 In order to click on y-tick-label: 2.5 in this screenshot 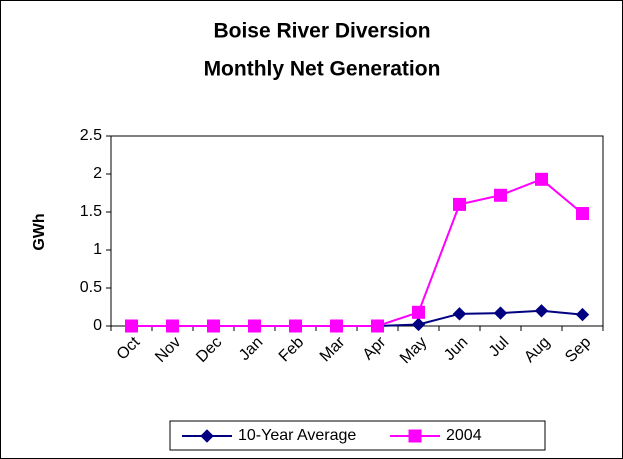, I will do `click(91, 135)`.